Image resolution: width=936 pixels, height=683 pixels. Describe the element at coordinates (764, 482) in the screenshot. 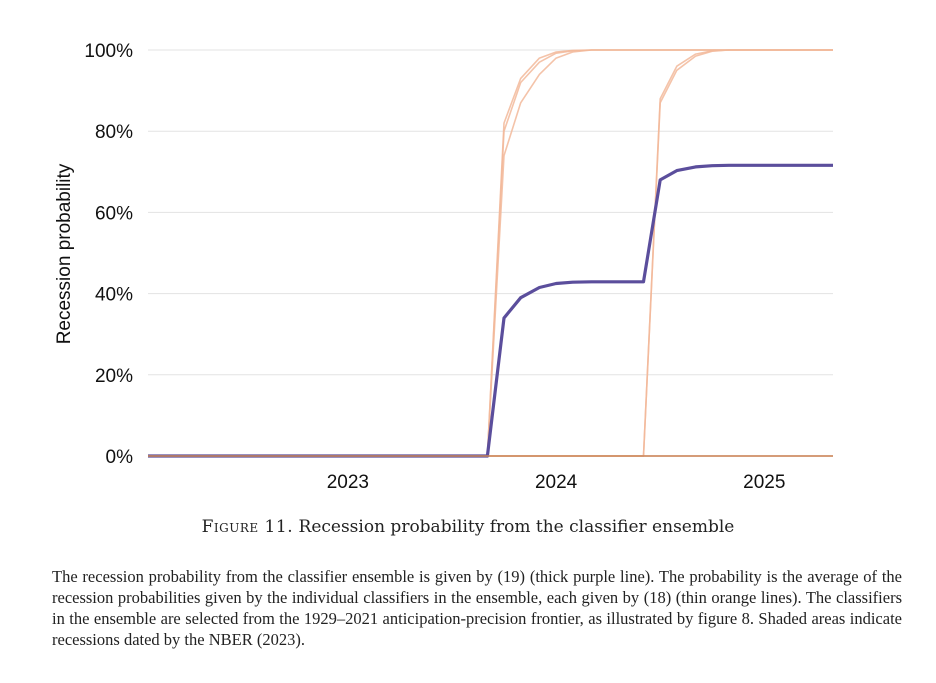

I see `x-tick-label: 2025` at that location.